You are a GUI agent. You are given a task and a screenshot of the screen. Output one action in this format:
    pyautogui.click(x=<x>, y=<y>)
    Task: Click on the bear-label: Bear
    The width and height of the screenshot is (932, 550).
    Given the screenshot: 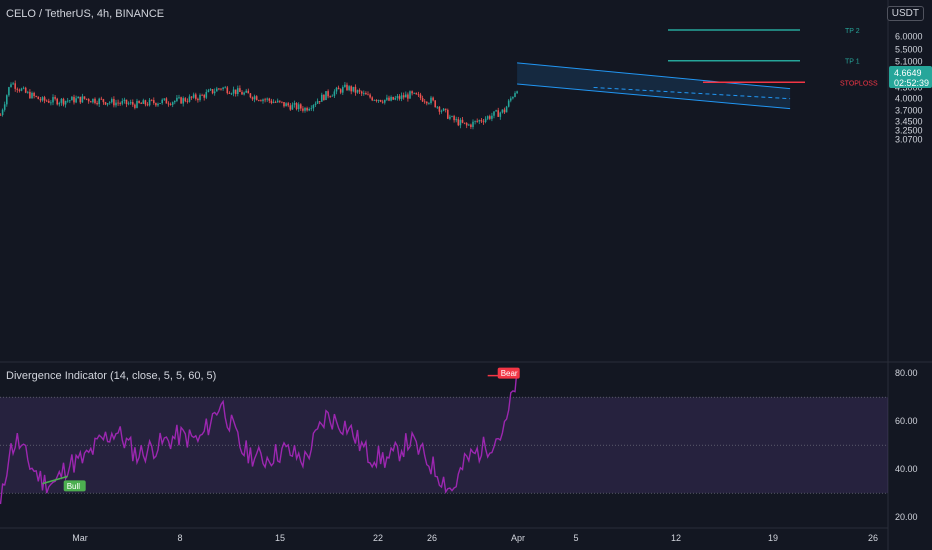 What is the action you would take?
    pyautogui.click(x=509, y=373)
    